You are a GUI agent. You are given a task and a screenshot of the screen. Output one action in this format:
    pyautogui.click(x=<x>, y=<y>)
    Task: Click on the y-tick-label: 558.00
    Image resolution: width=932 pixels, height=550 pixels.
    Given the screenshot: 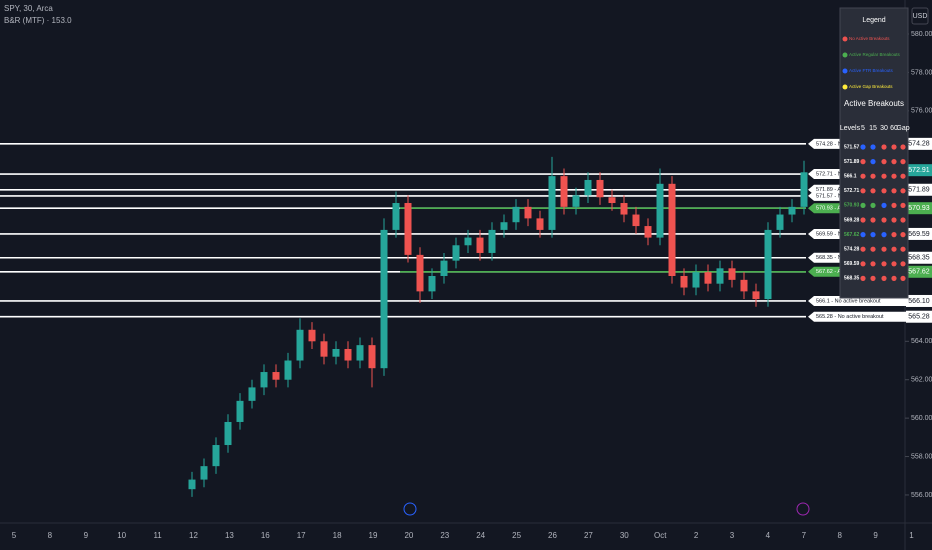 What is the action you would take?
    pyautogui.click(x=921, y=456)
    